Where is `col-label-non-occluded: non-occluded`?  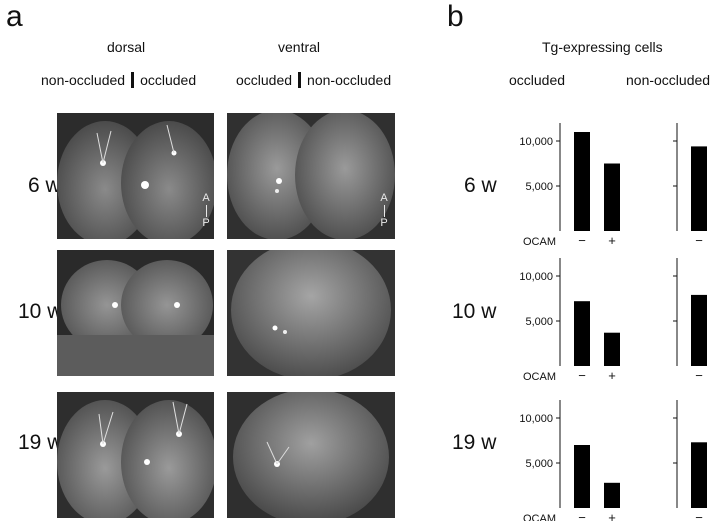
col-label-non-occluded: non-occluded is located at coordinates (668, 80).